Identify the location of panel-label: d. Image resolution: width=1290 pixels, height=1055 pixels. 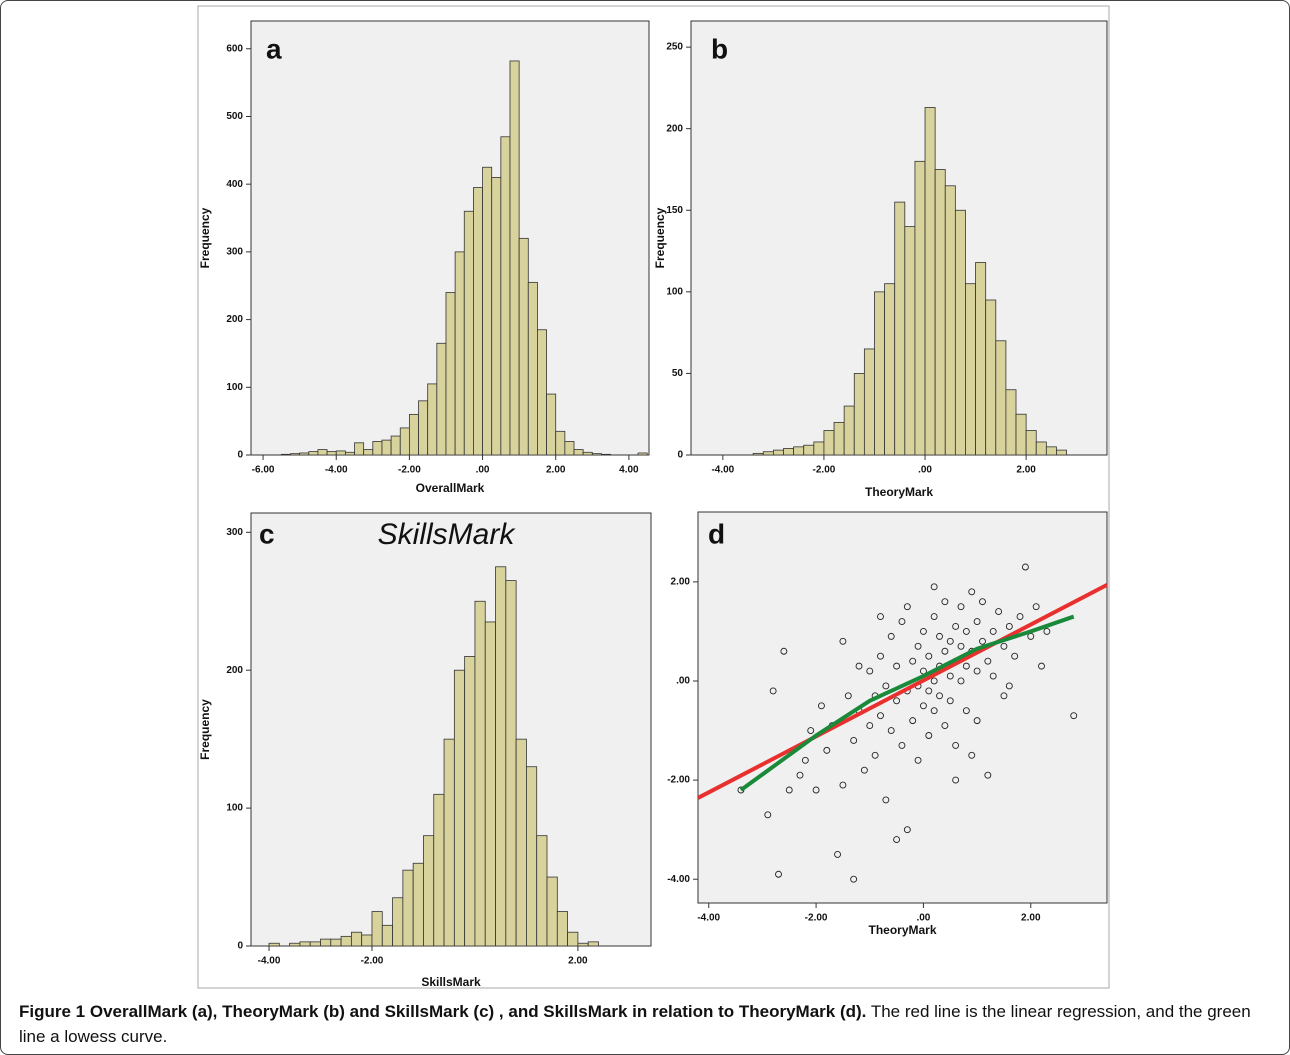
(716, 533).